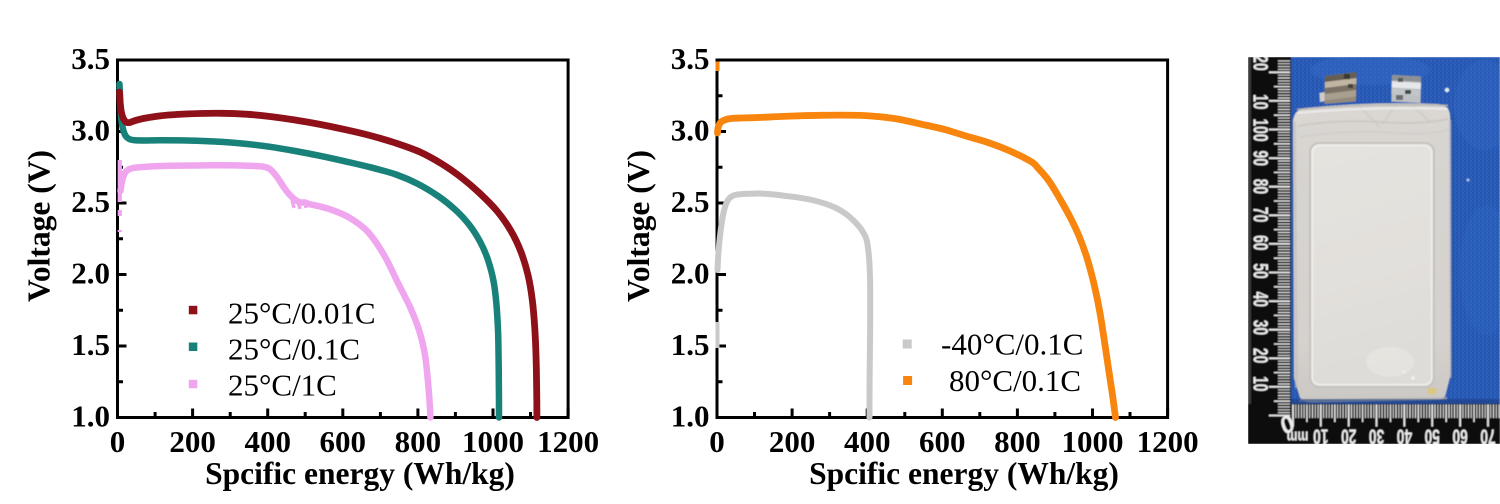  I want to click on svg-text: mm, so click(1298, 436).